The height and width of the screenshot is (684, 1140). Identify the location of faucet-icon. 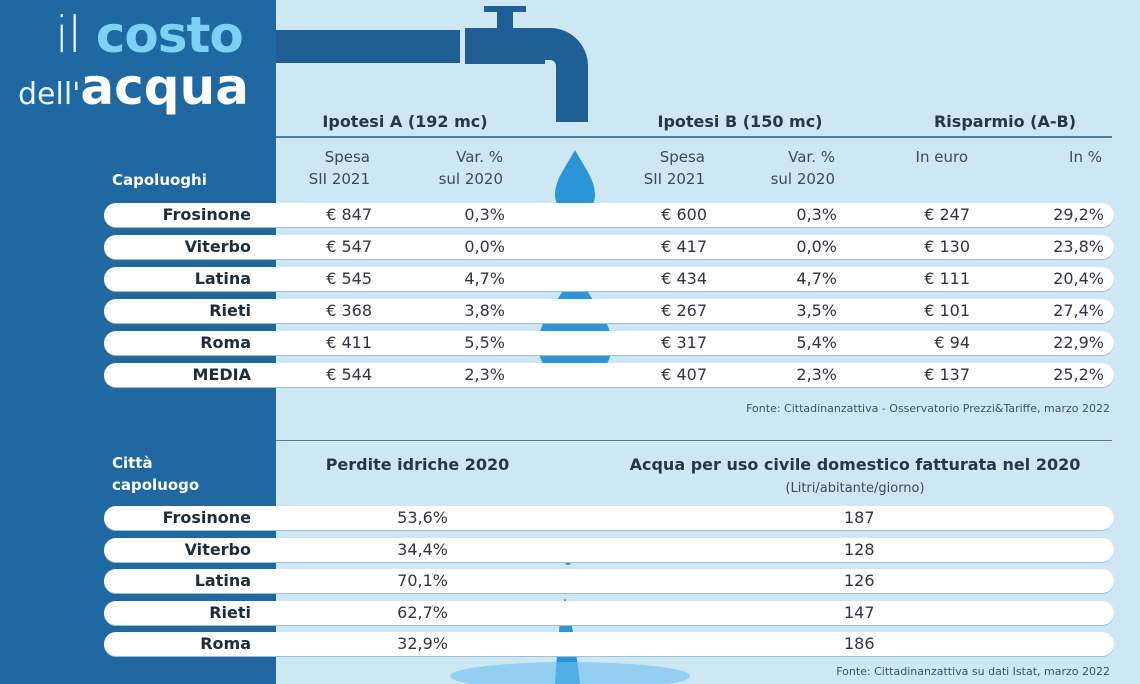
(432, 64).